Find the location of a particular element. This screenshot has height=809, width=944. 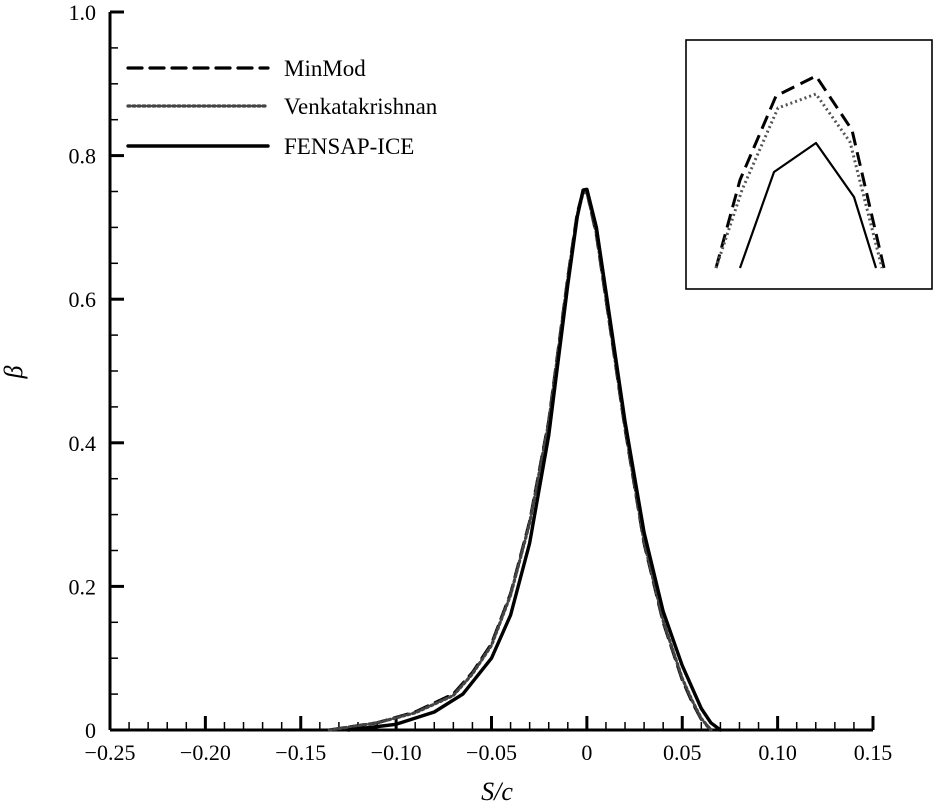

x-tick-label: 0.15 is located at coordinates (873, 752).